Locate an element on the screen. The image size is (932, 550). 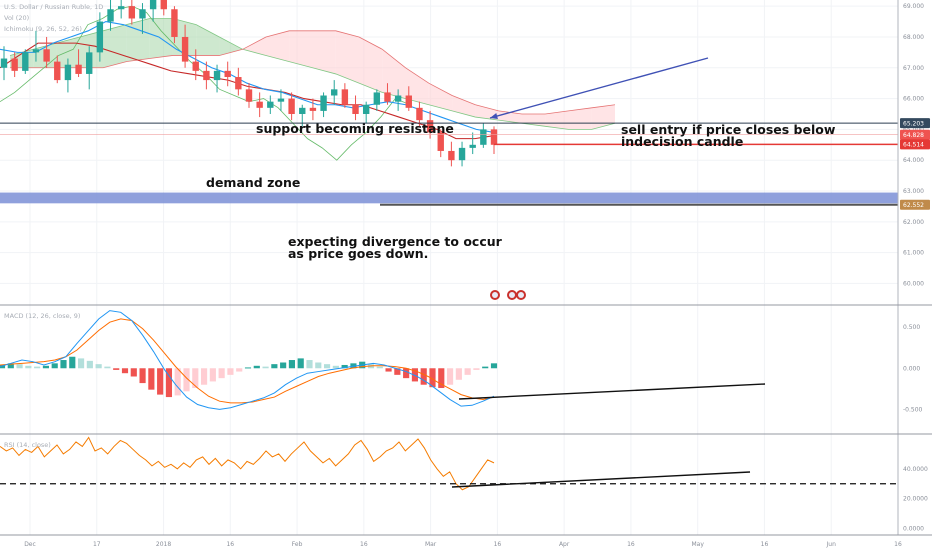
price-tick-label: 64.000 is located at coordinates (913, 160).